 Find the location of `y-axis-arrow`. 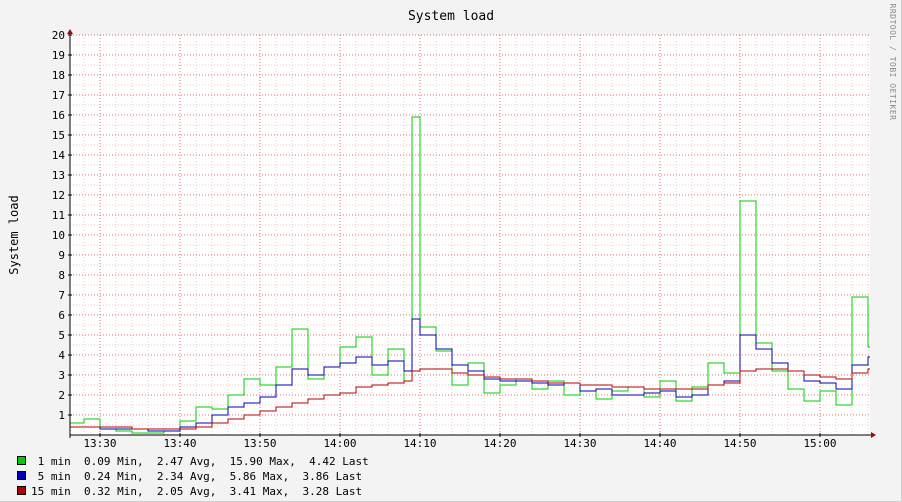

y-axis-arrow is located at coordinates (70, 31).